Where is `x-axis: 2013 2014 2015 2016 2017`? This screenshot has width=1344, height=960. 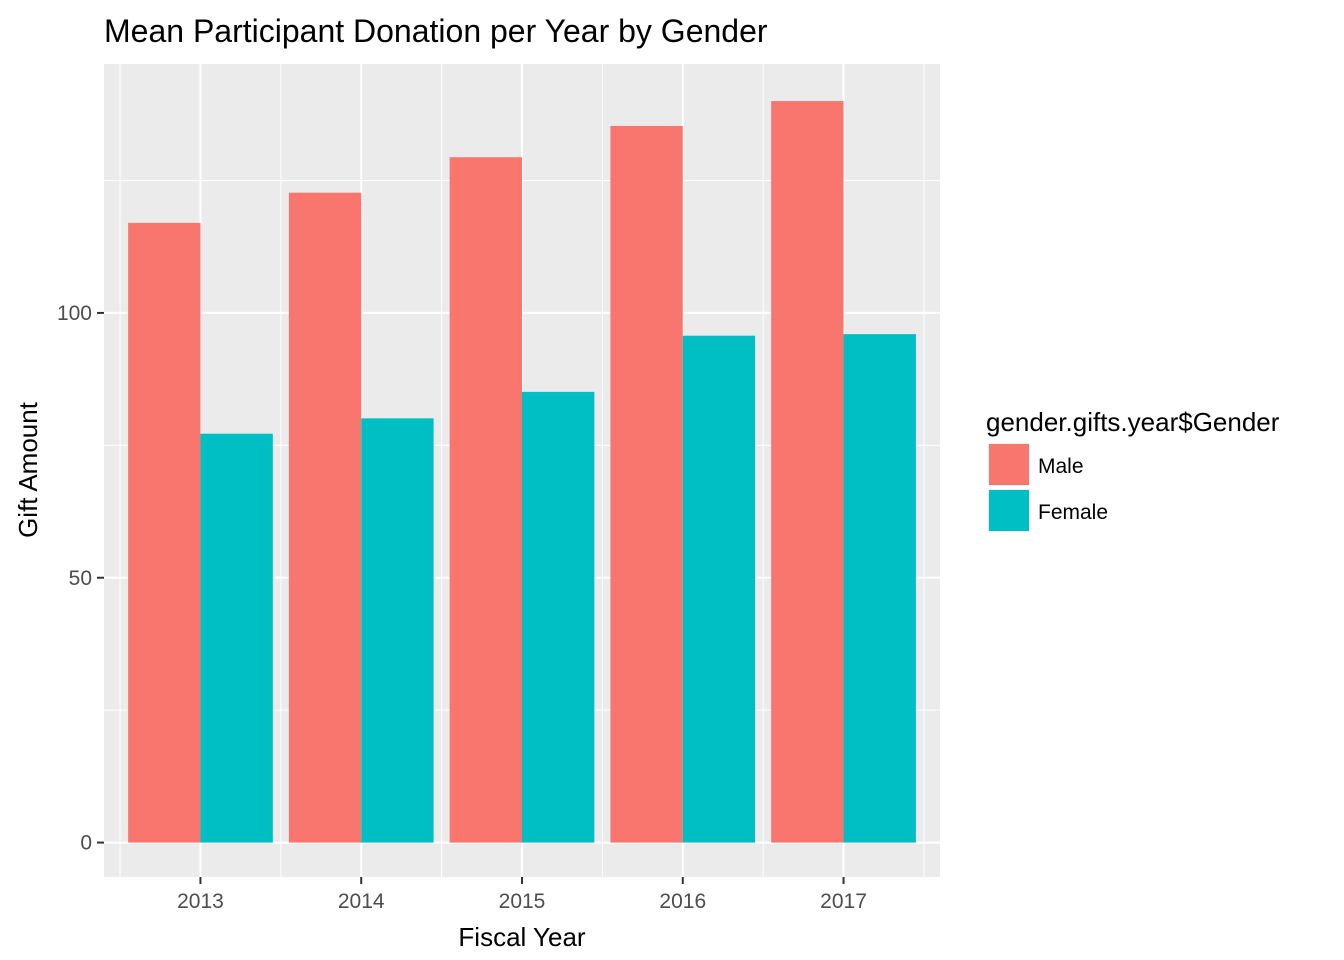 x-axis: 2013 2014 2015 2016 2017 is located at coordinates (522, 895).